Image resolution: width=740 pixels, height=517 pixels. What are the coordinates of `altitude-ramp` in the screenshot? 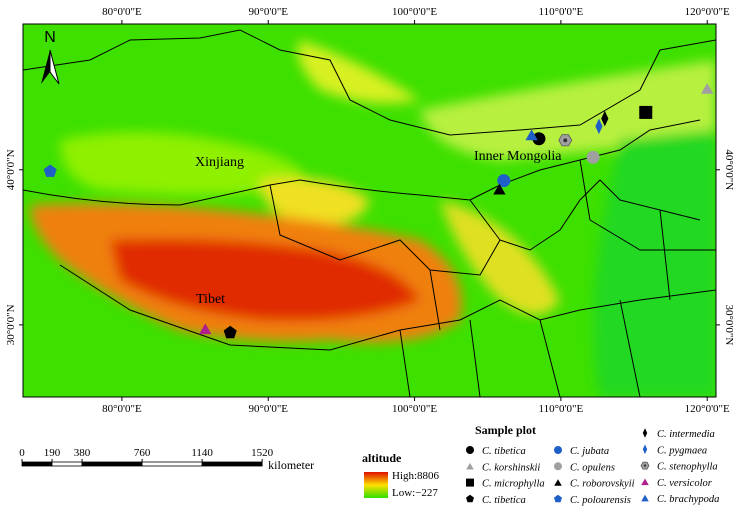 It's located at (376, 485).